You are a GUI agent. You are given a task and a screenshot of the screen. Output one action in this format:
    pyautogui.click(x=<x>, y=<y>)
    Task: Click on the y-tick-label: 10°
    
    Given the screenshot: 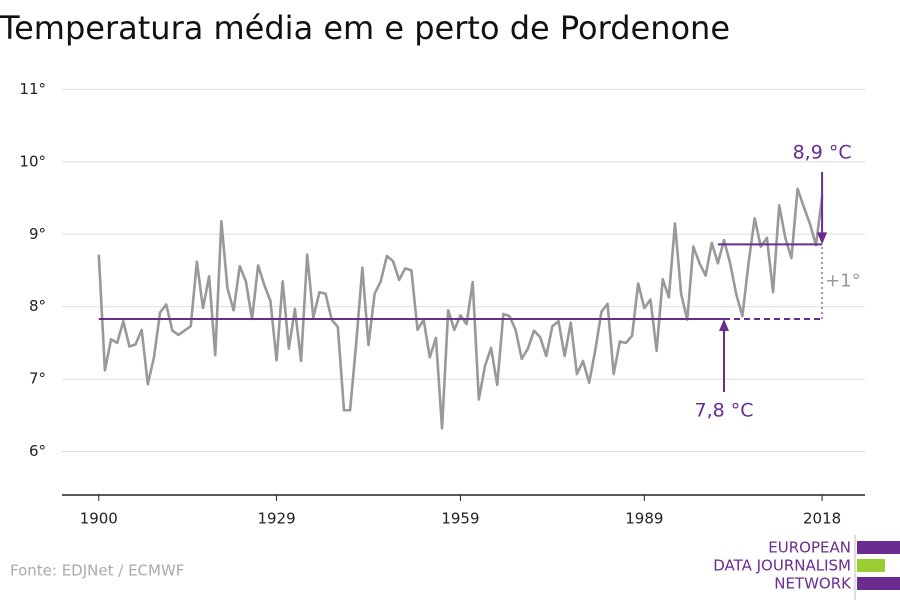 What is the action you would take?
    pyautogui.click(x=32, y=161)
    